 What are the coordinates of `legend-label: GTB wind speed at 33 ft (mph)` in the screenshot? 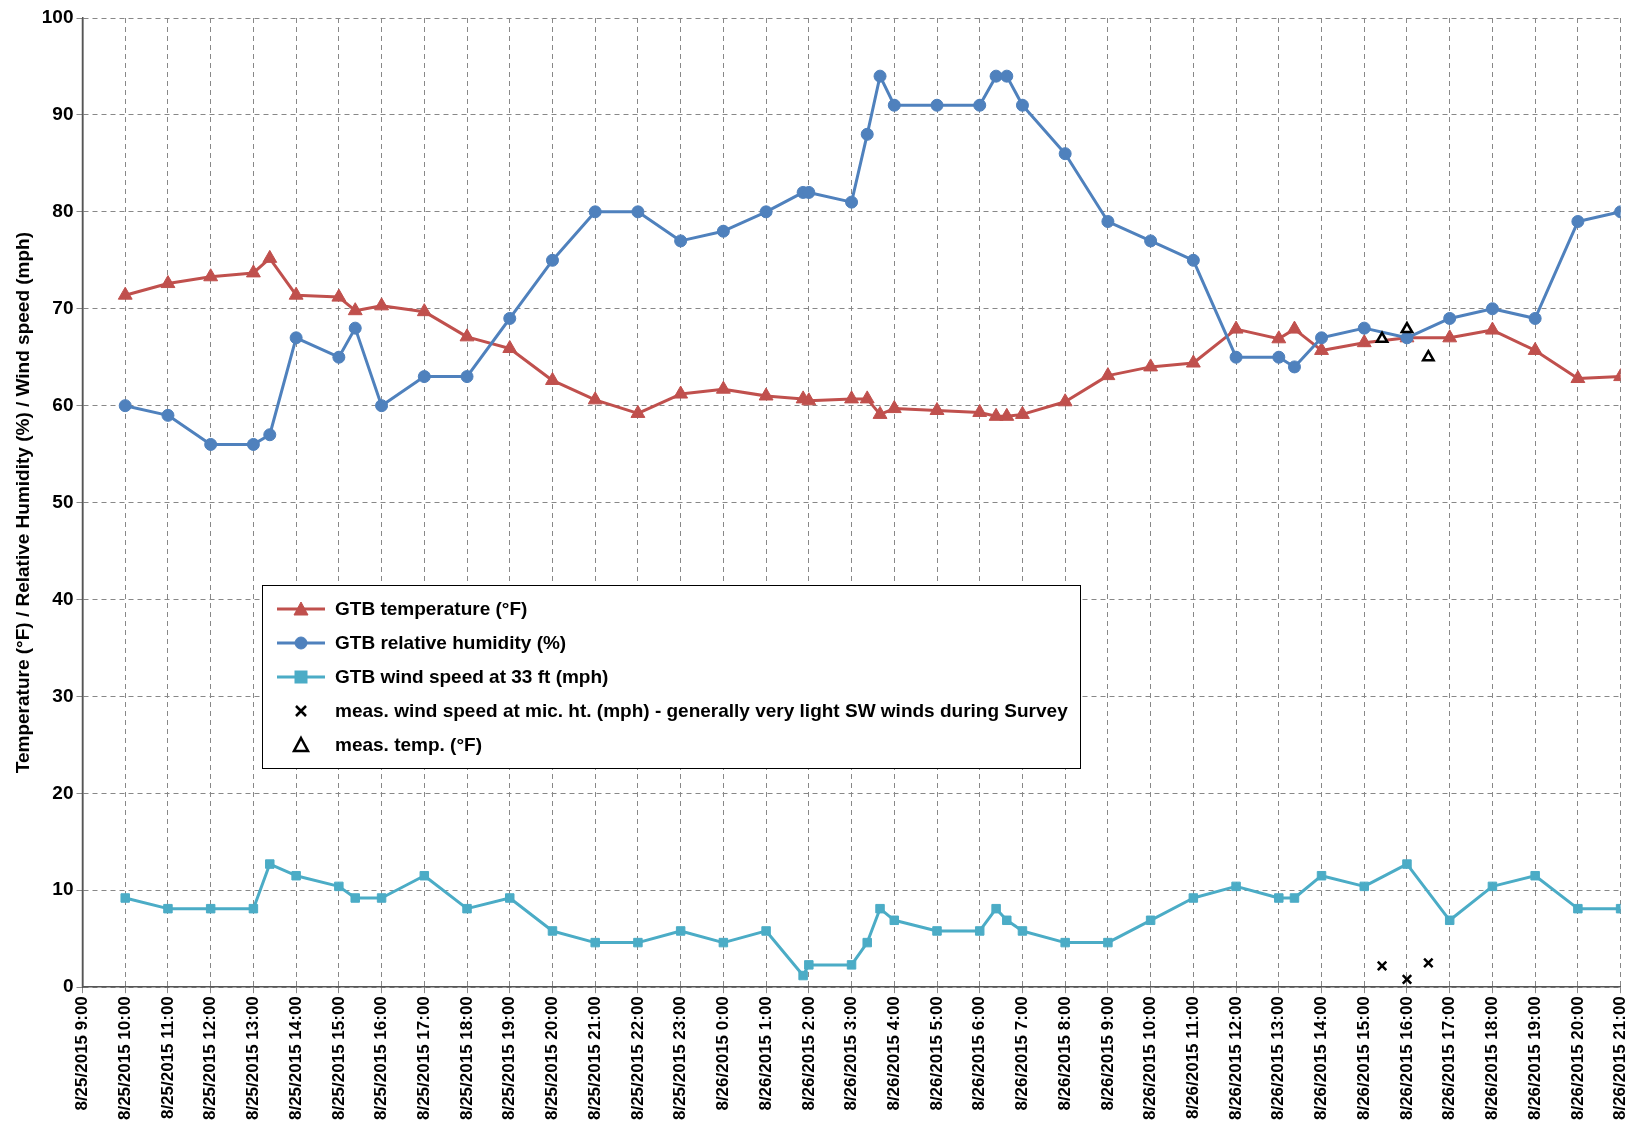 It's located at (472, 677).